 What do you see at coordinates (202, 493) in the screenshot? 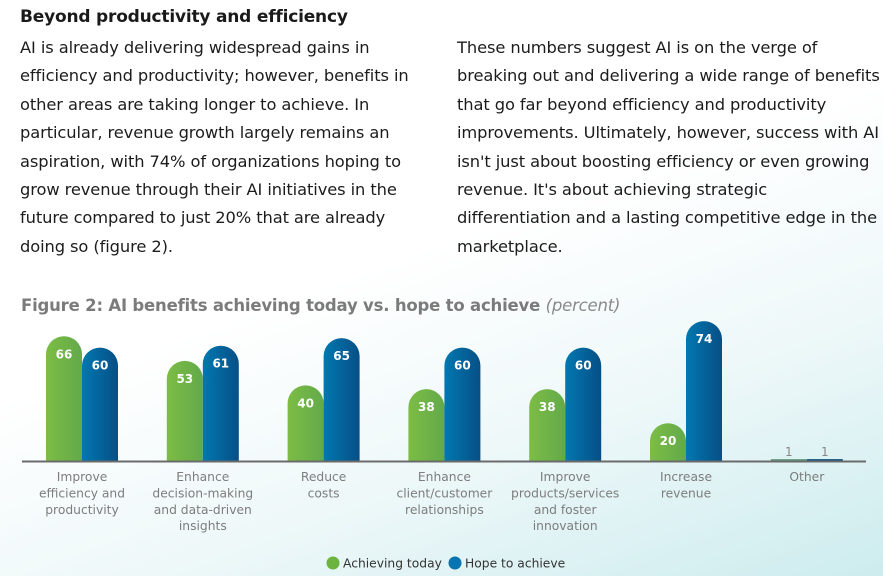
I see `category-label: decision-making` at bounding box center [202, 493].